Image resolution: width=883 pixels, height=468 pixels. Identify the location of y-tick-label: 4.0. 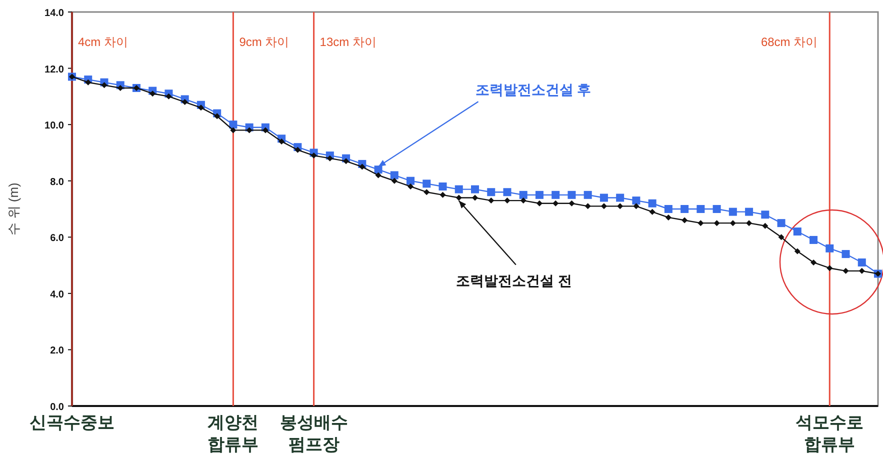
(57, 294).